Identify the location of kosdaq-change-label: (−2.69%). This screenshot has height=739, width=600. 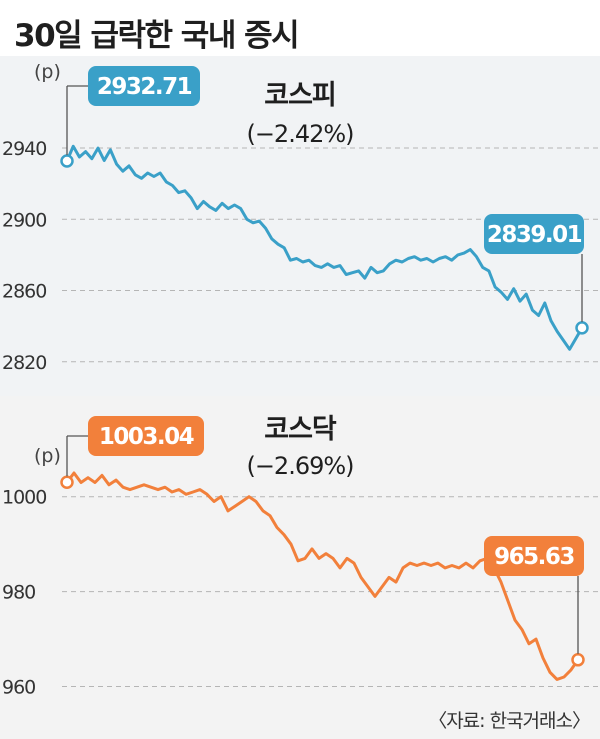
(299, 466).